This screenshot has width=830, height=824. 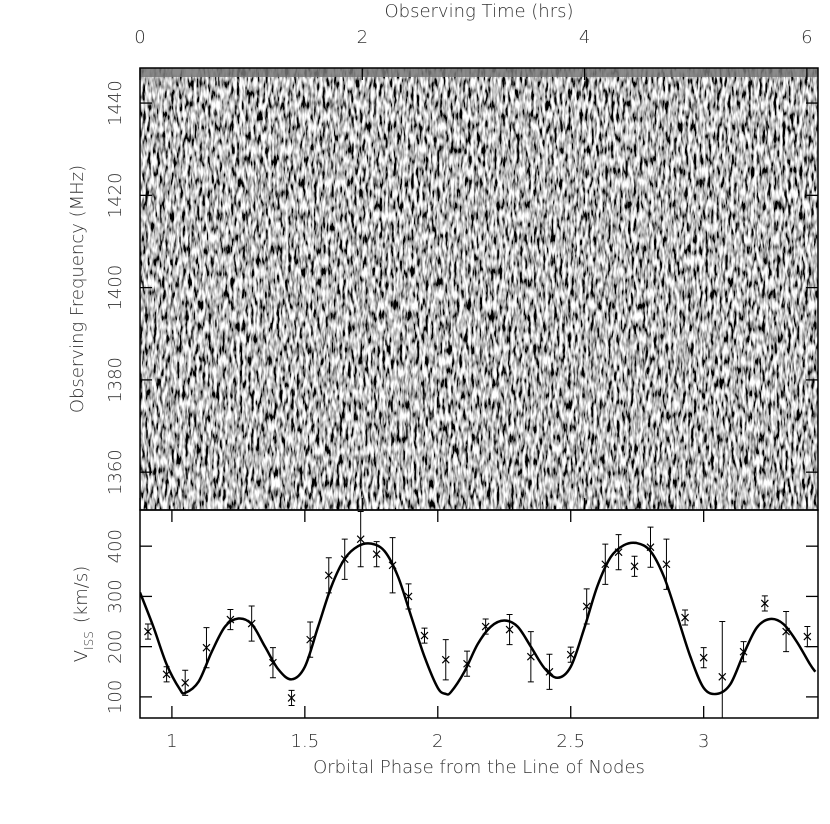 I want to click on y-tick-label: 100, so click(x=115, y=697).